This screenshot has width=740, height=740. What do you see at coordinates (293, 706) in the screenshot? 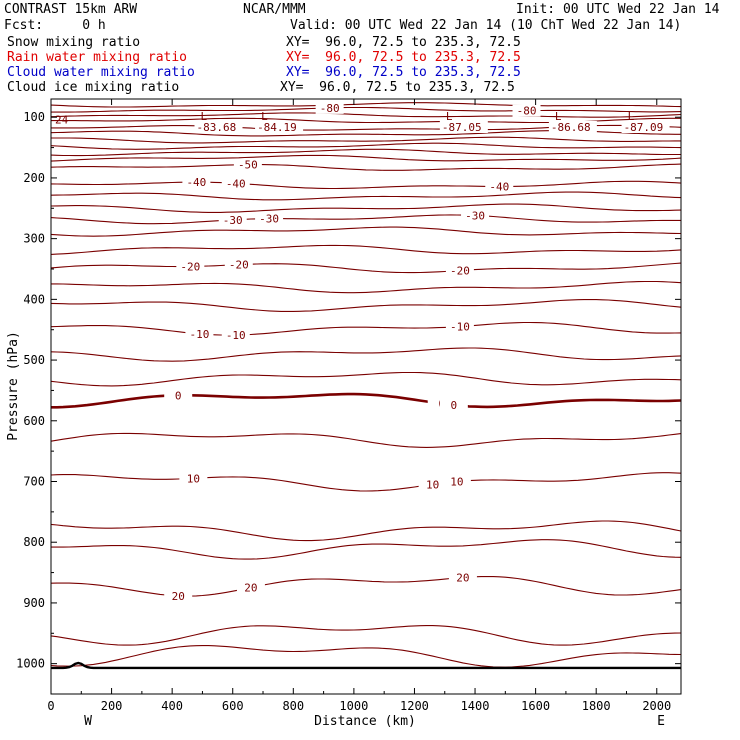
I see `x-tick-label: 800` at bounding box center [293, 706].